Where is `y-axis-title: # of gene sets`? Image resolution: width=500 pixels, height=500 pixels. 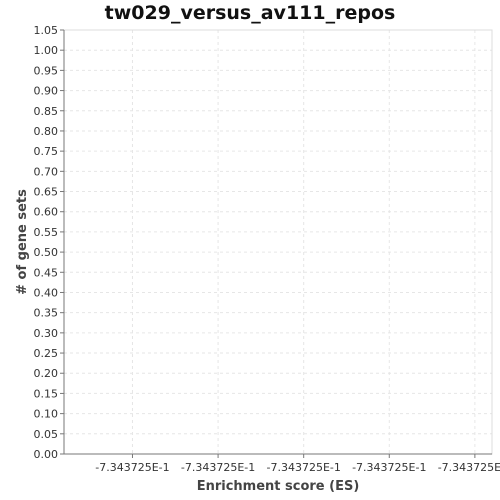
y-axis-title: # of gene sets is located at coordinates (22, 242).